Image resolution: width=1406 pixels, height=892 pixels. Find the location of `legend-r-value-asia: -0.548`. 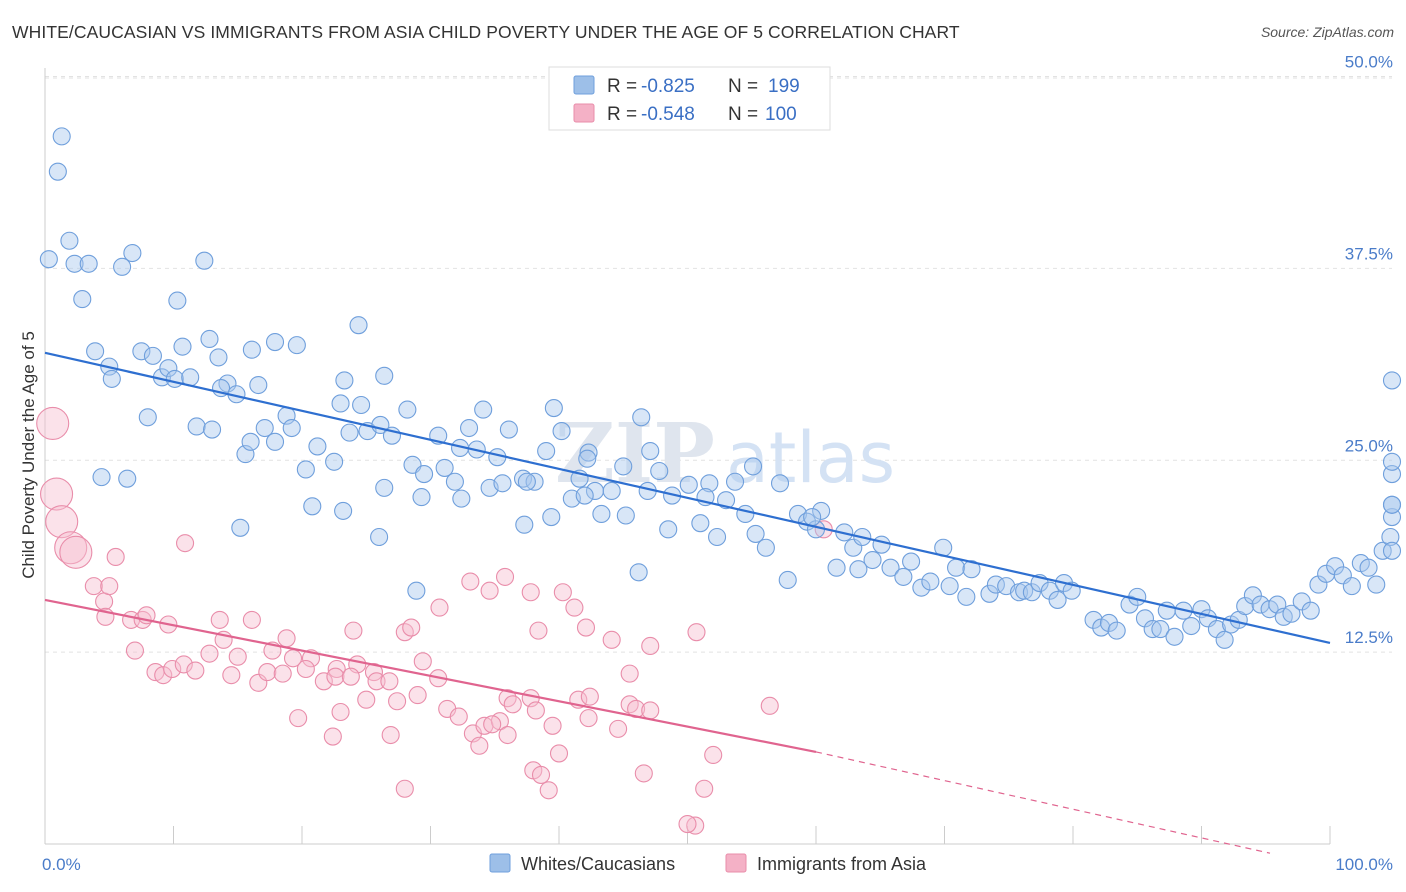

legend-r-value-asia: -0.548 is located at coordinates (668, 114).